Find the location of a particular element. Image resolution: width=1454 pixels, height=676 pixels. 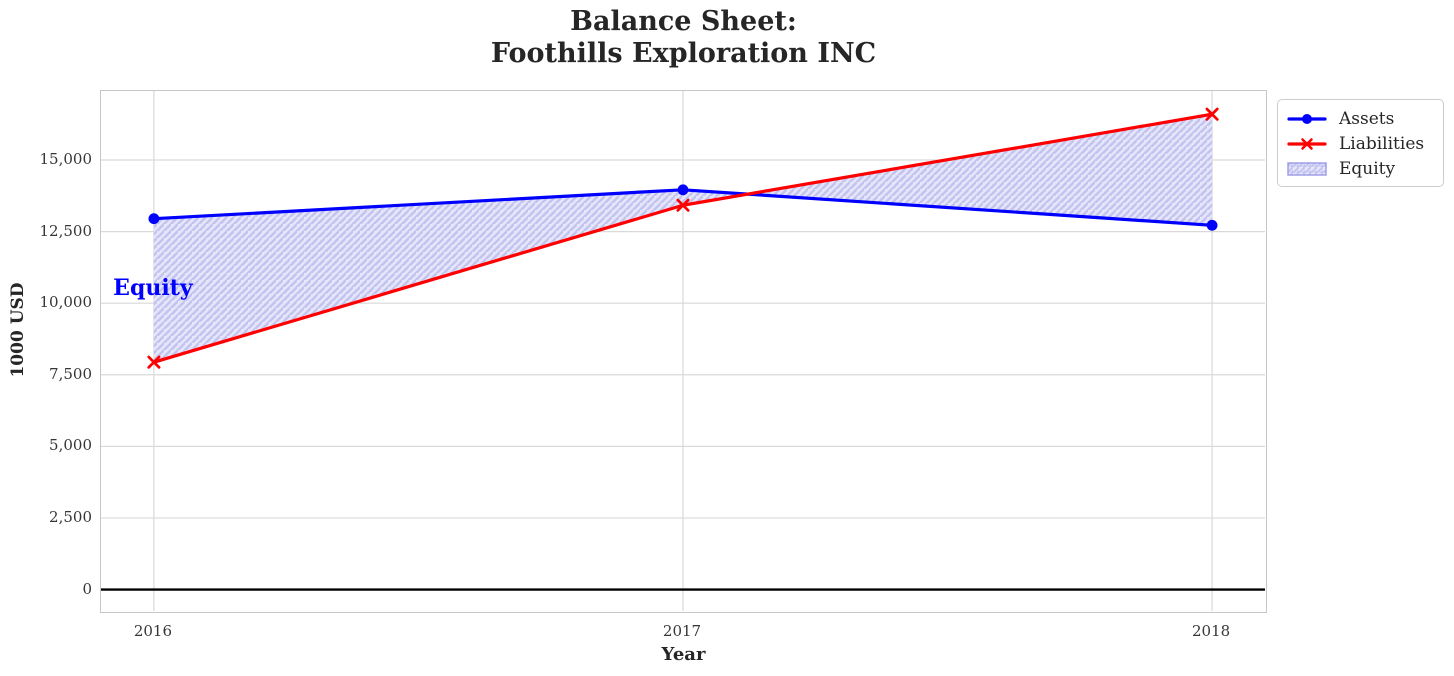

legend-item-equity: Equity is located at coordinates (1361, 169).